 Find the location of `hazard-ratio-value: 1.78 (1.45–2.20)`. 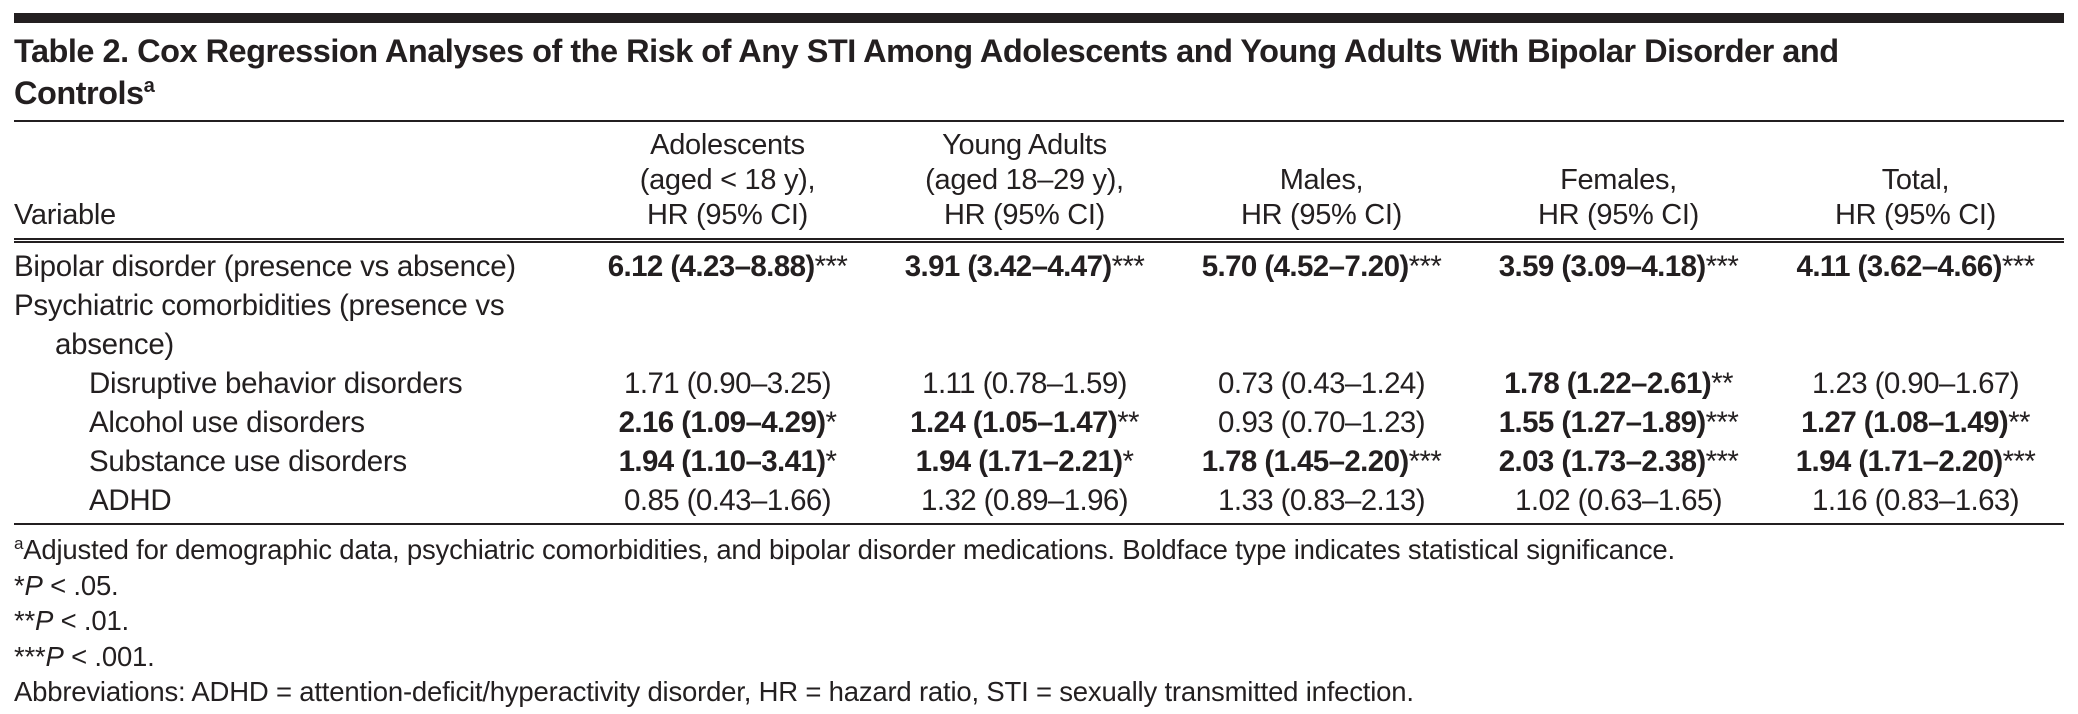

hazard-ratio-value: 1.78 (1.45–2.20) is located at coordinates (1305, 461).